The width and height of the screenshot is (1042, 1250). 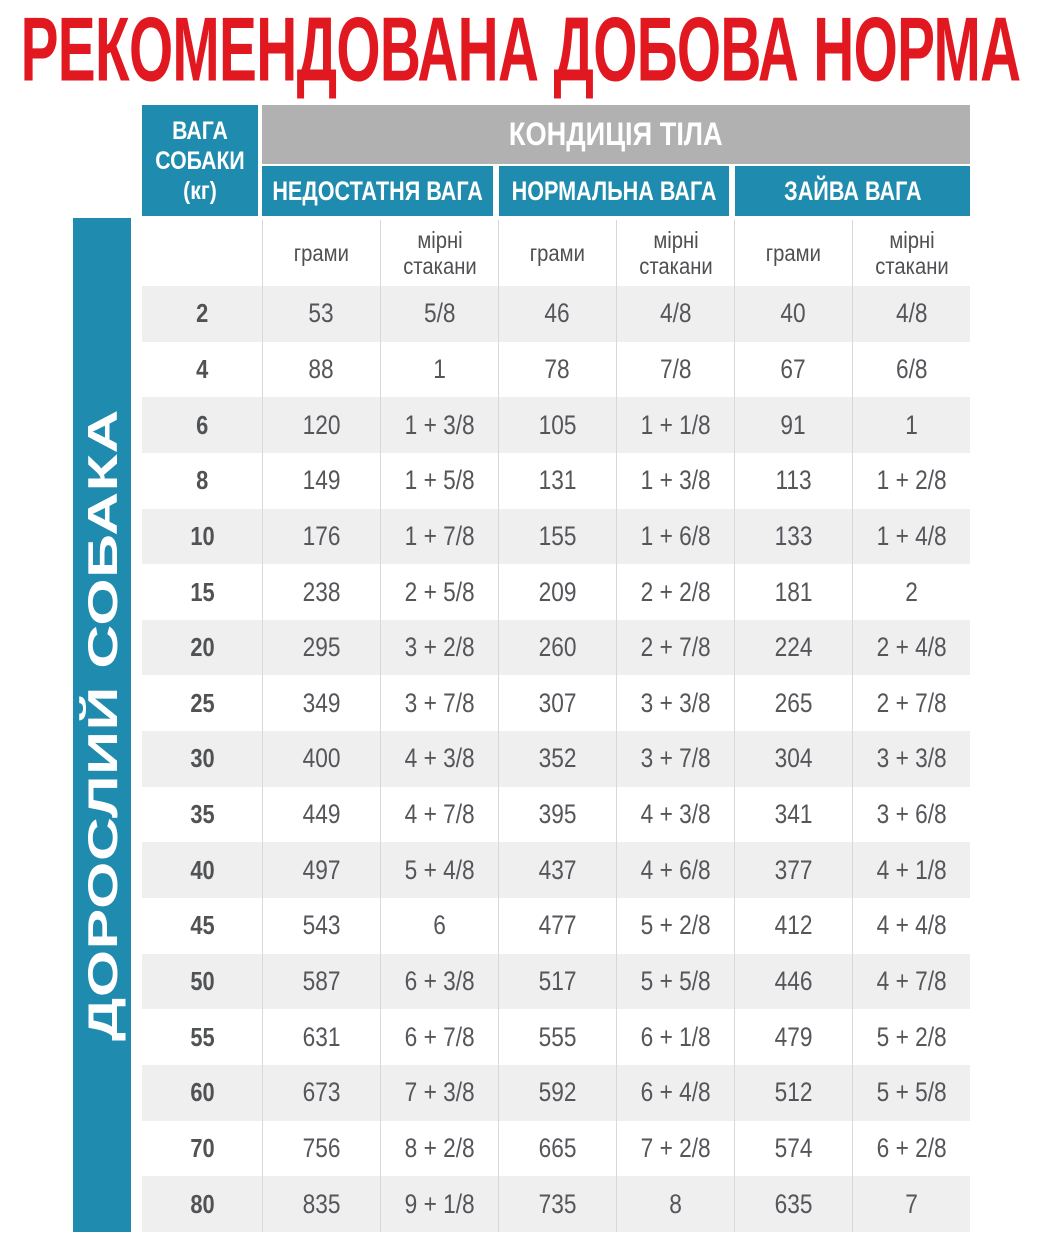 What do you see at coordinates (793, 814) in the screenshot?
I see `grams-cell: 341` at bounding box center [793, 814].